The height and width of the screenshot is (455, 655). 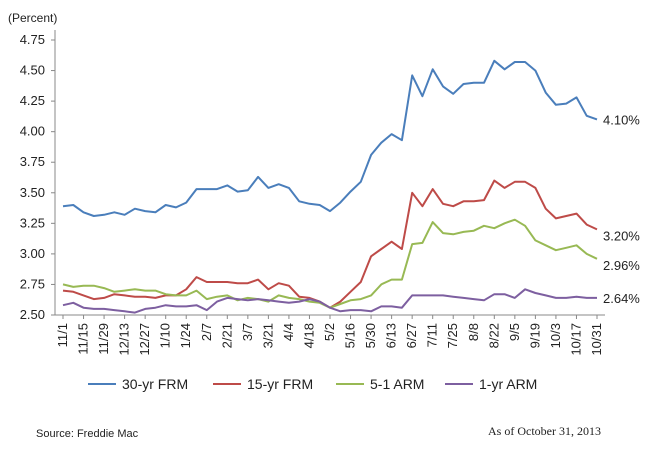 What do you see at coordinates (596, 339) in the screenshot?
I see `x-tick-label: 10/31` at bounding box center [596, 339].